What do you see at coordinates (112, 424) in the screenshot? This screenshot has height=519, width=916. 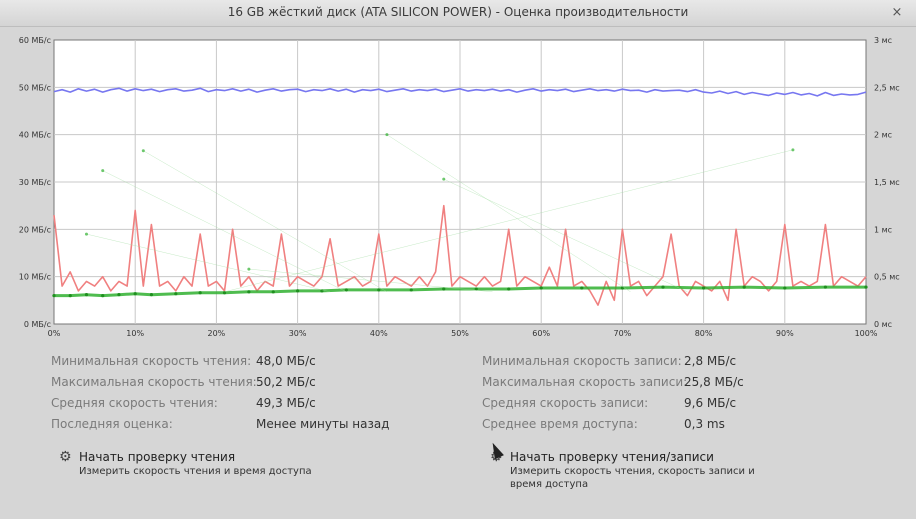 I see `last-benchmark-label: Последняя оценка:` at bounding box center [112, 424].